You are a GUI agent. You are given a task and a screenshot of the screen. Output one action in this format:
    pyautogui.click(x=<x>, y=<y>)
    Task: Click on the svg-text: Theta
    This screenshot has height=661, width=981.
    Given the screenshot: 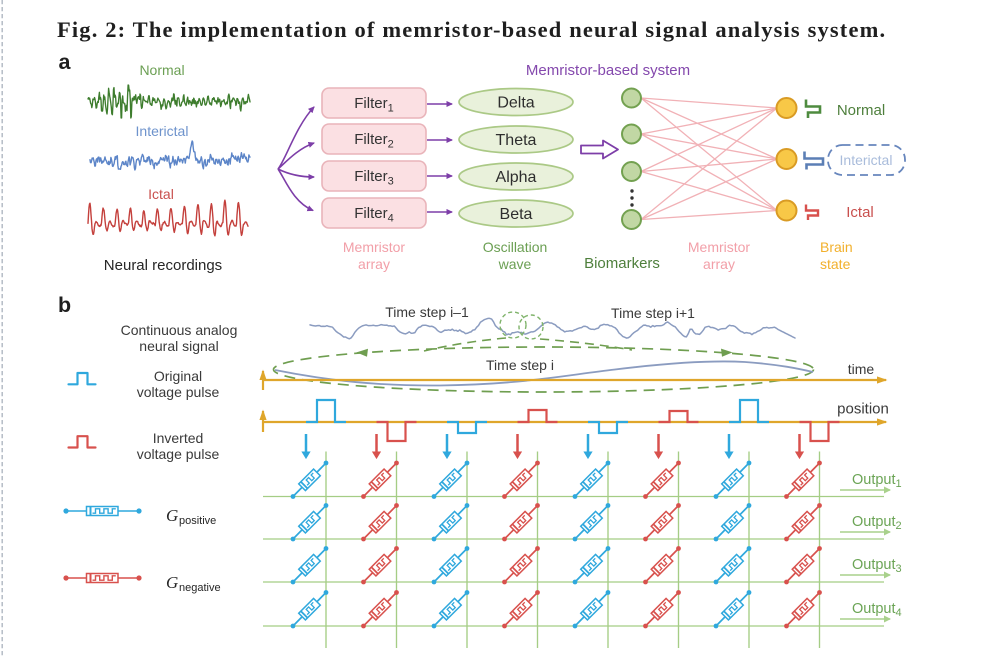 What is the action you would take?
    pyautogui.click(x=516, y=140)
    